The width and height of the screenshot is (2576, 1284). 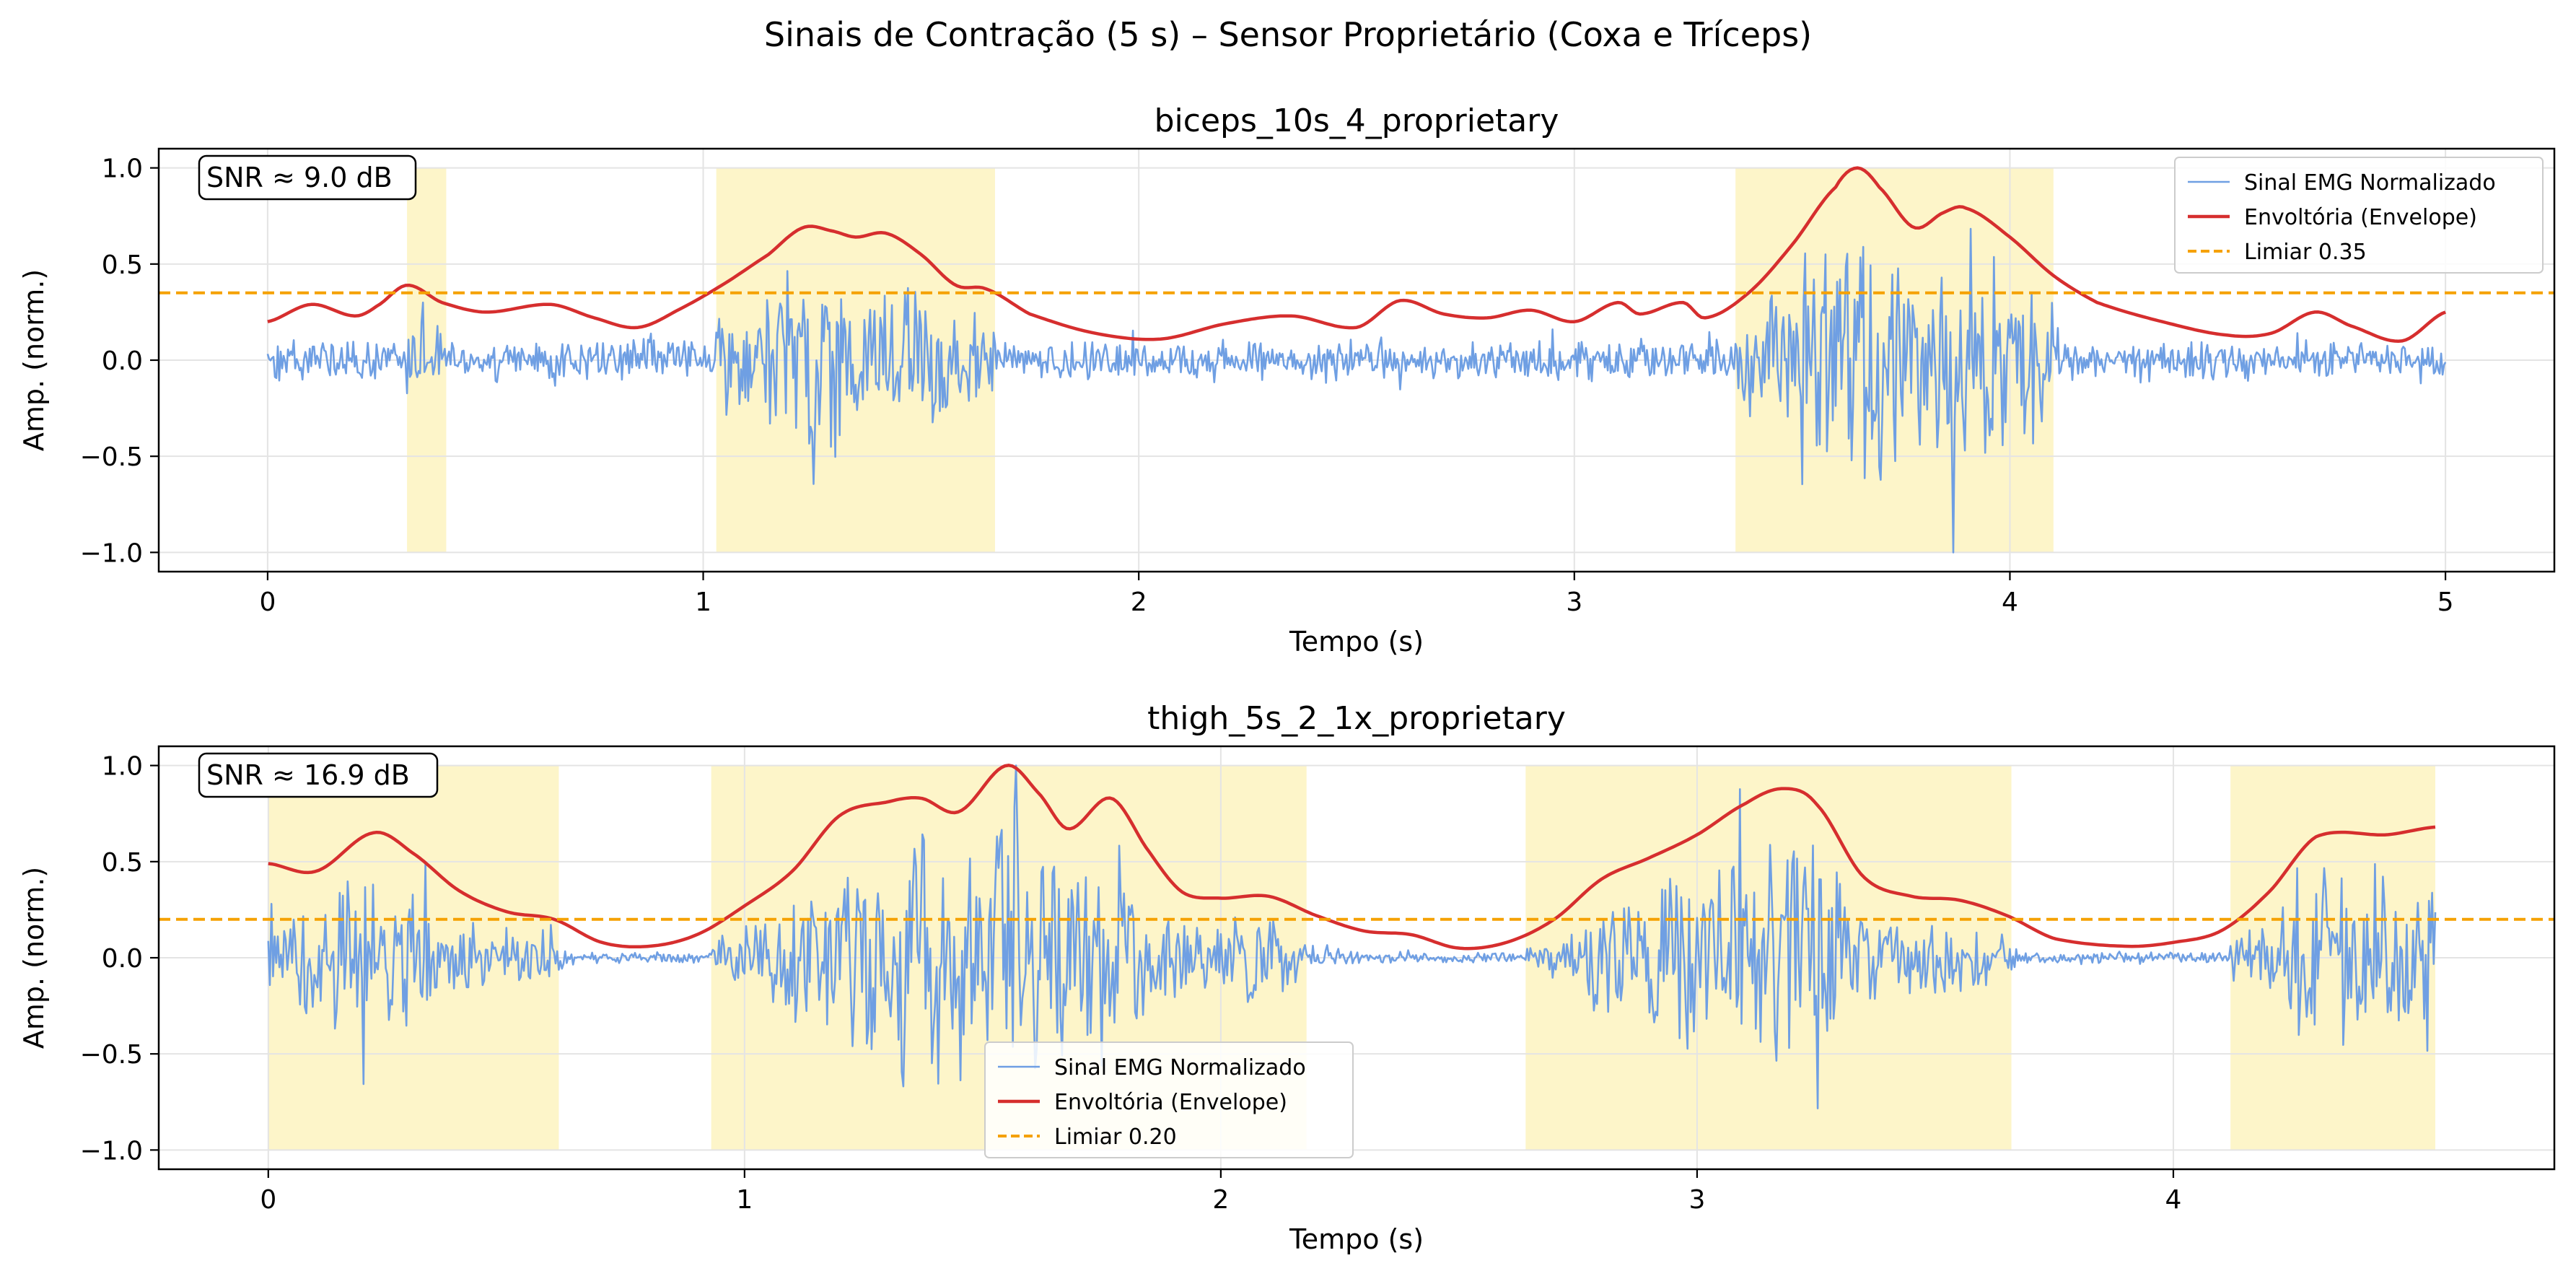 I want to click on legend-item-threshold: Limiar 0.20, so click(x=1087, y=1137).